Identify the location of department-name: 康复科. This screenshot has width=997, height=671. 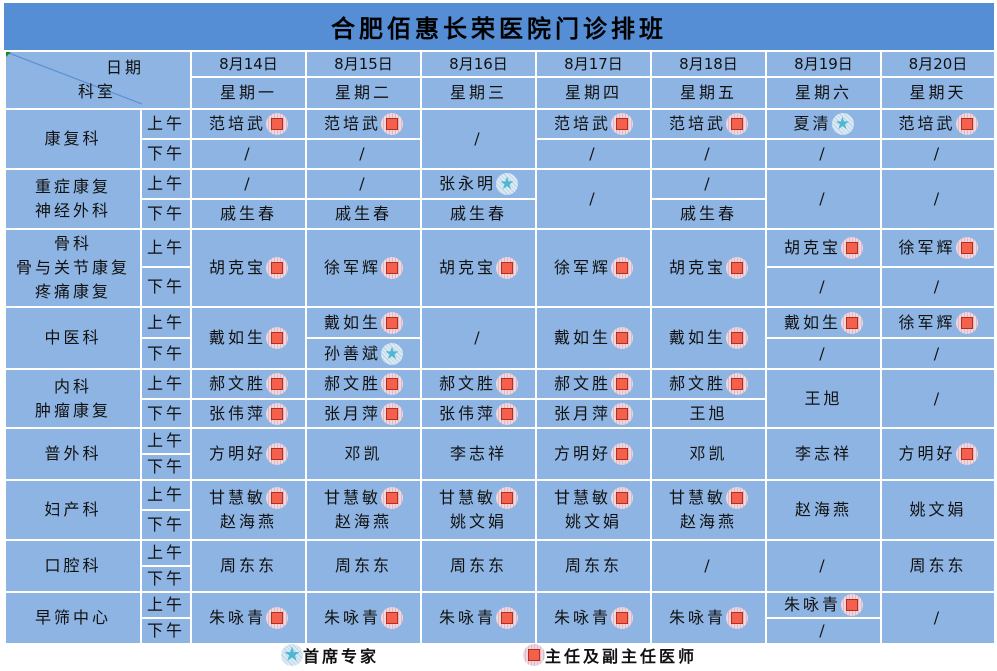
(73, 138).